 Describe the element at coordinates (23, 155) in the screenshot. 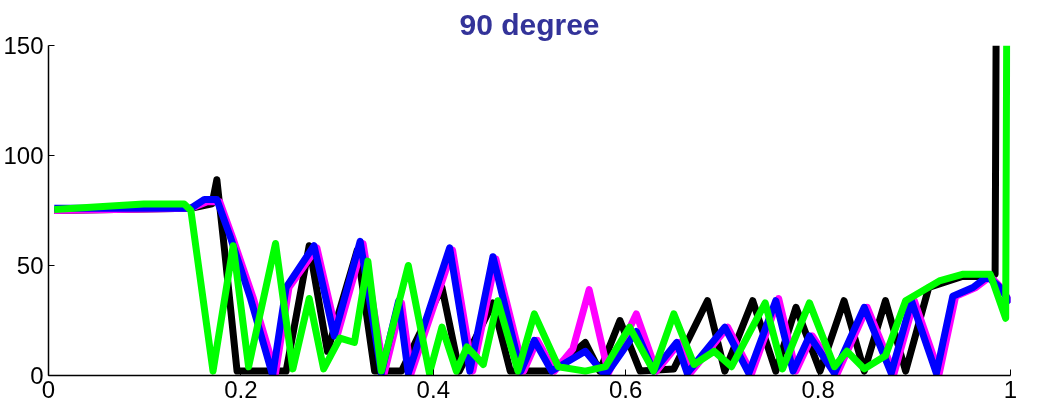

I see `y-tick-label: 100` at that location.